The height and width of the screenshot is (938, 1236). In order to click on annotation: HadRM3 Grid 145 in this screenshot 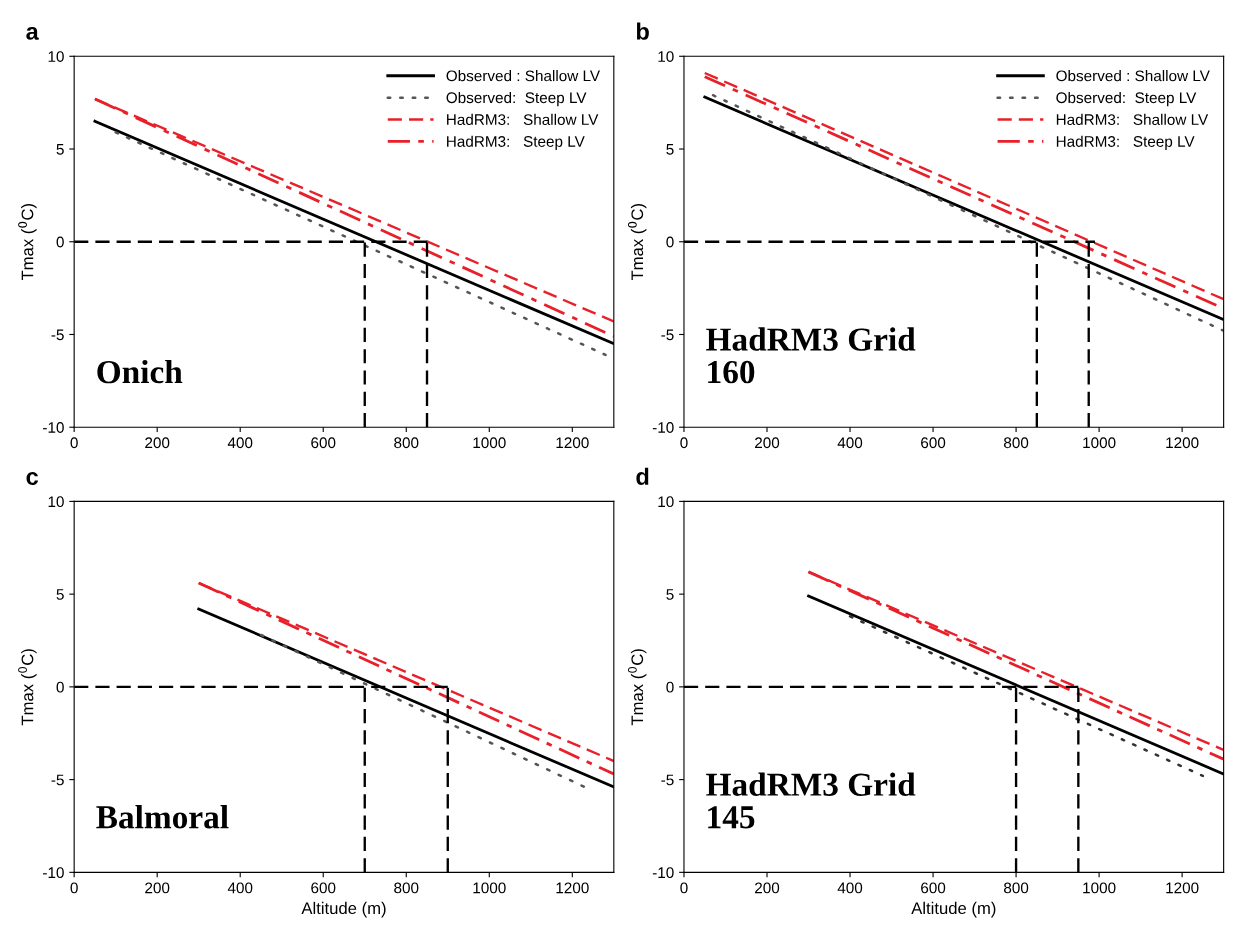, I will do `click(811, 800)`.